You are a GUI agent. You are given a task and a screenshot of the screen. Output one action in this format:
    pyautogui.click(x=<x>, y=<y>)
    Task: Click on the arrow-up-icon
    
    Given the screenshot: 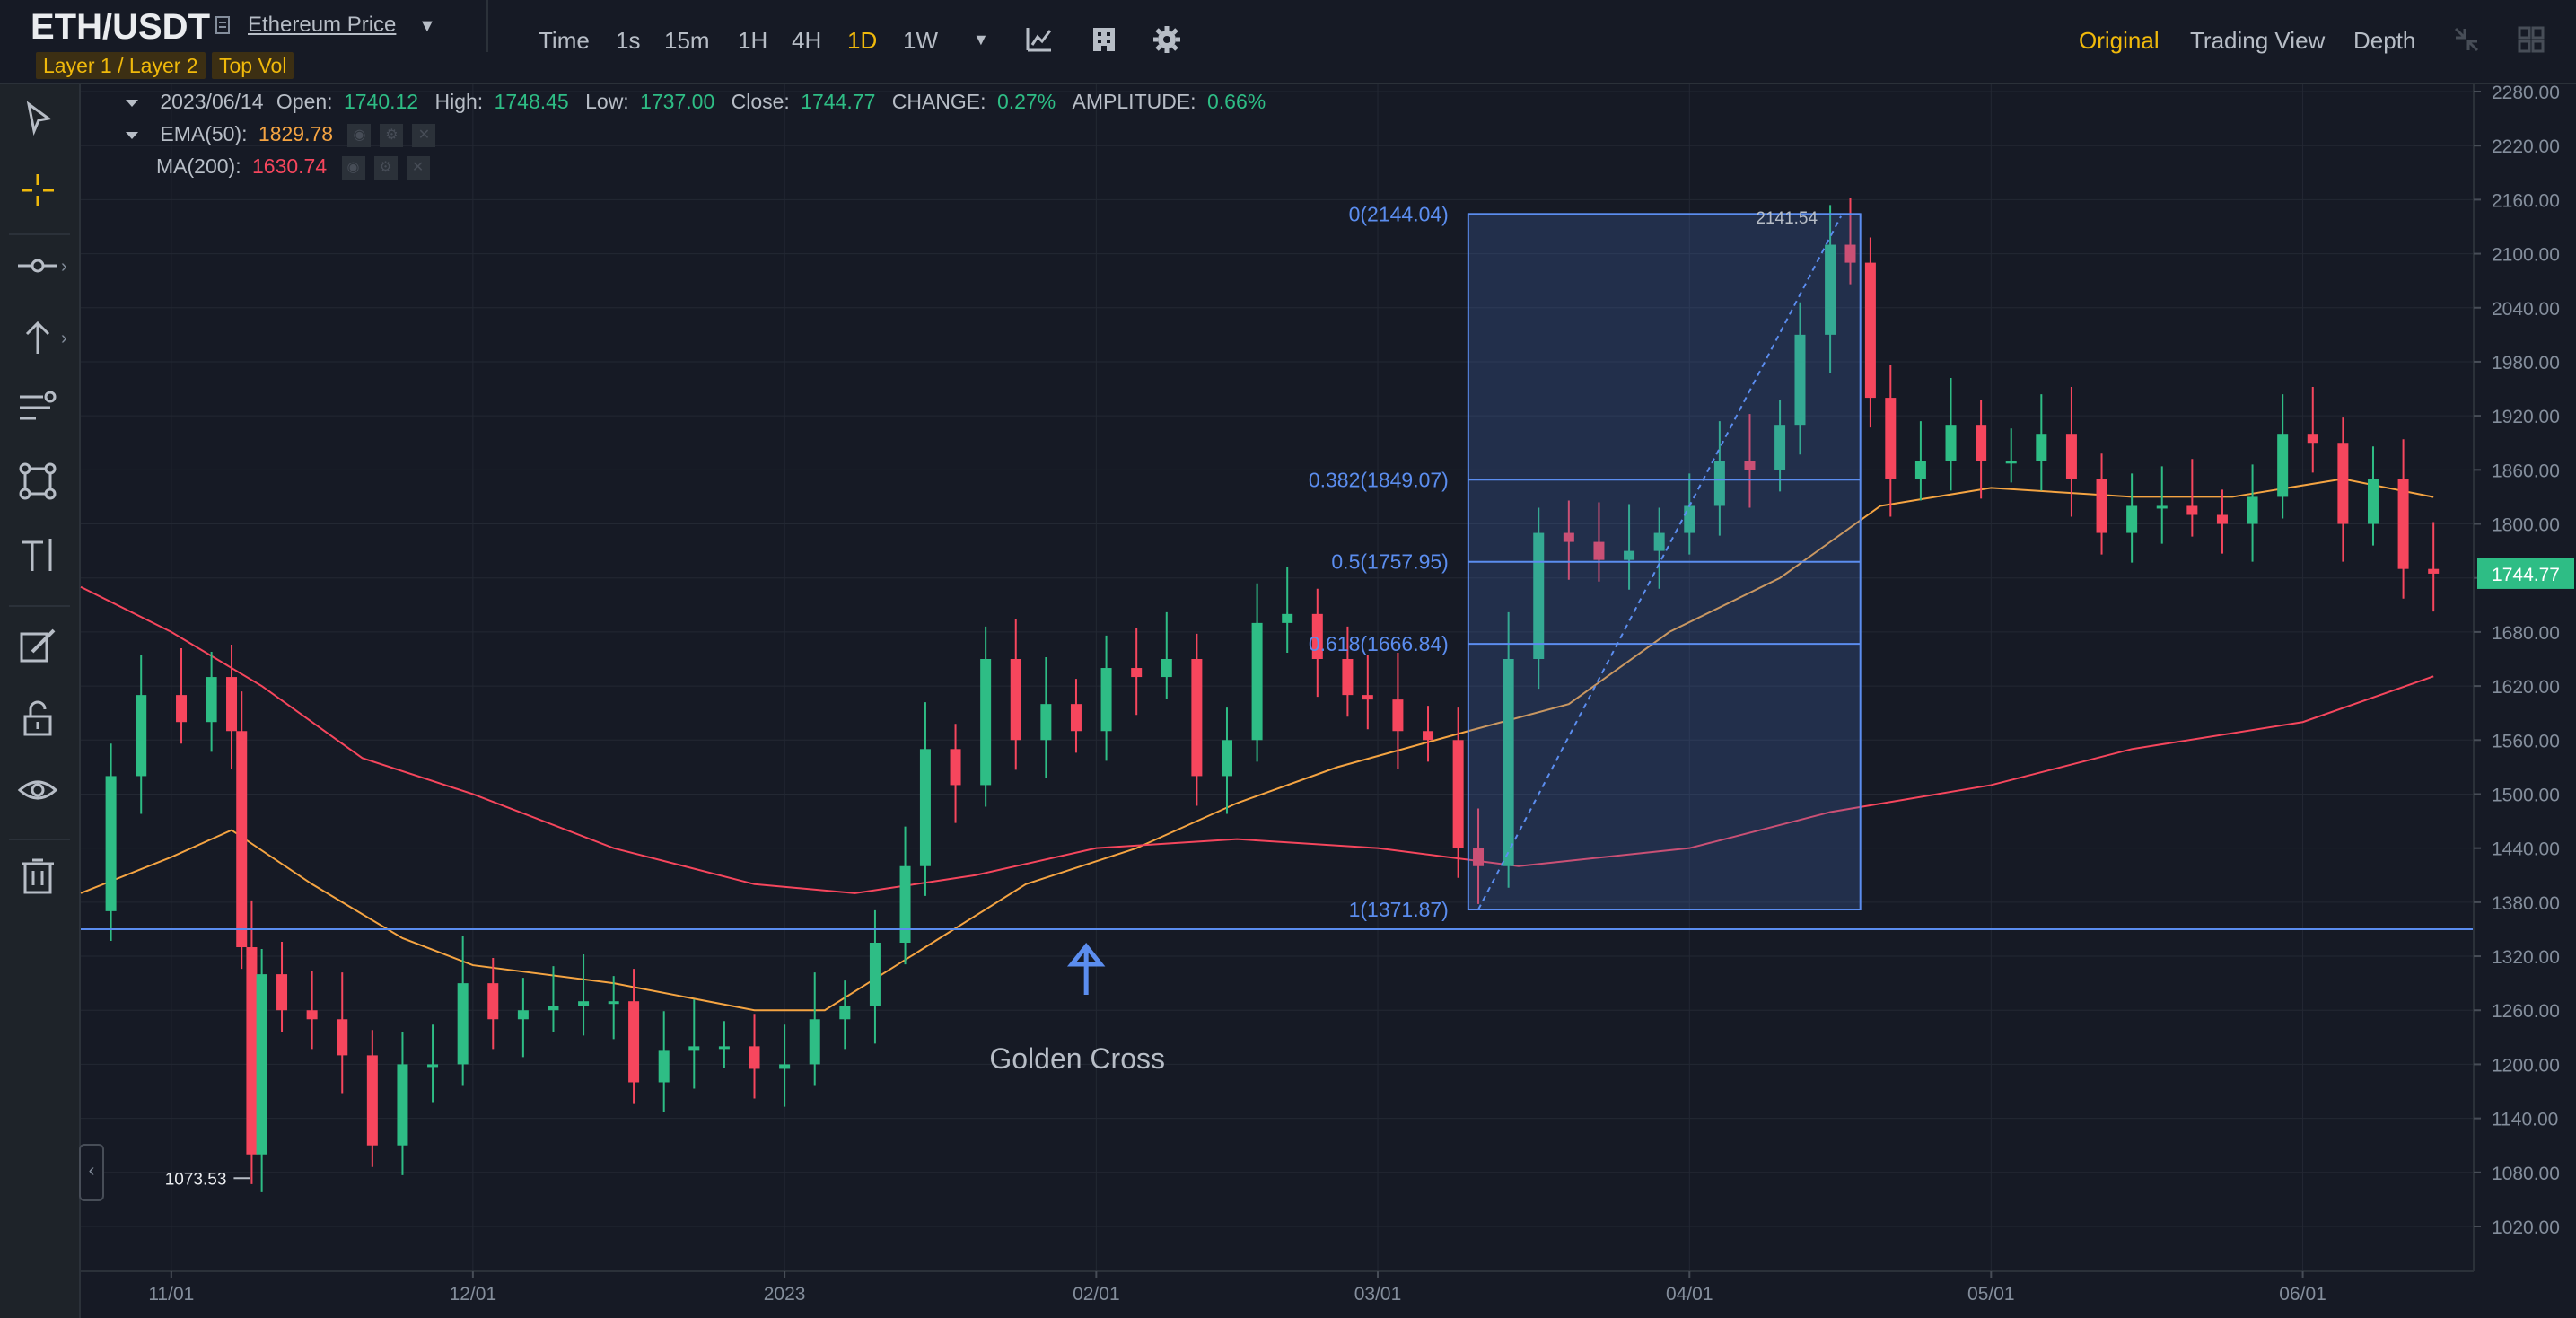 What is the action you would take?
    pyautogui.click(x=37, y=337)
    